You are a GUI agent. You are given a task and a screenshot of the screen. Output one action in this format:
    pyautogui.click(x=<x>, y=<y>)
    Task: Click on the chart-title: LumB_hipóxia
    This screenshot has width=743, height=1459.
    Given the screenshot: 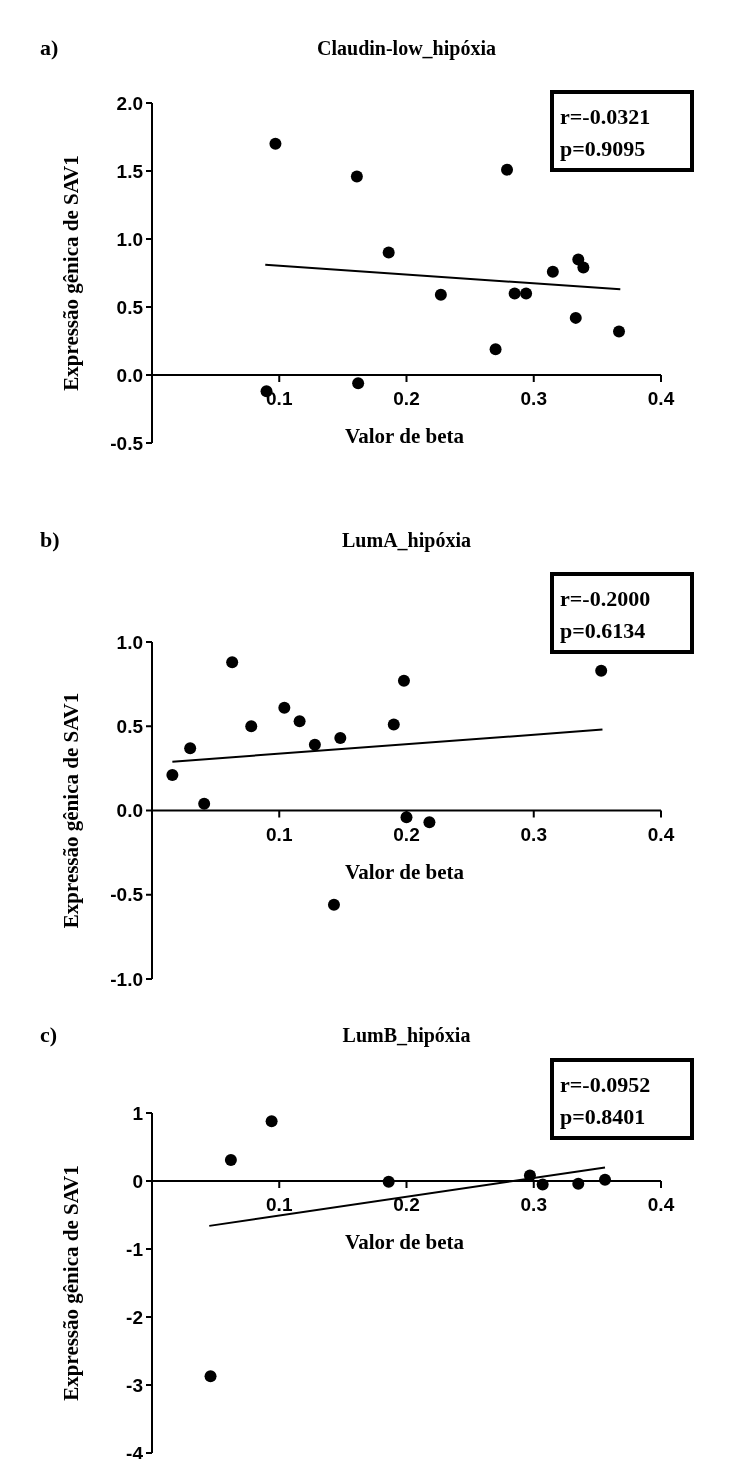 What is the action you would take?
    pyautogui.click(x=406, y=1035)
    